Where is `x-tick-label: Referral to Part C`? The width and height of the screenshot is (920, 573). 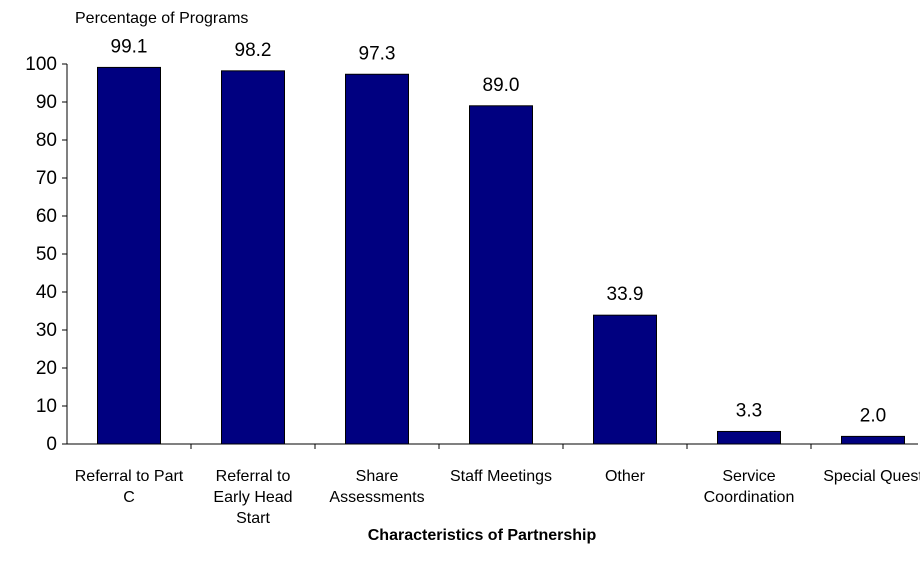
x-tick-label: Referral to Part C is located at coordinates (129, 487).